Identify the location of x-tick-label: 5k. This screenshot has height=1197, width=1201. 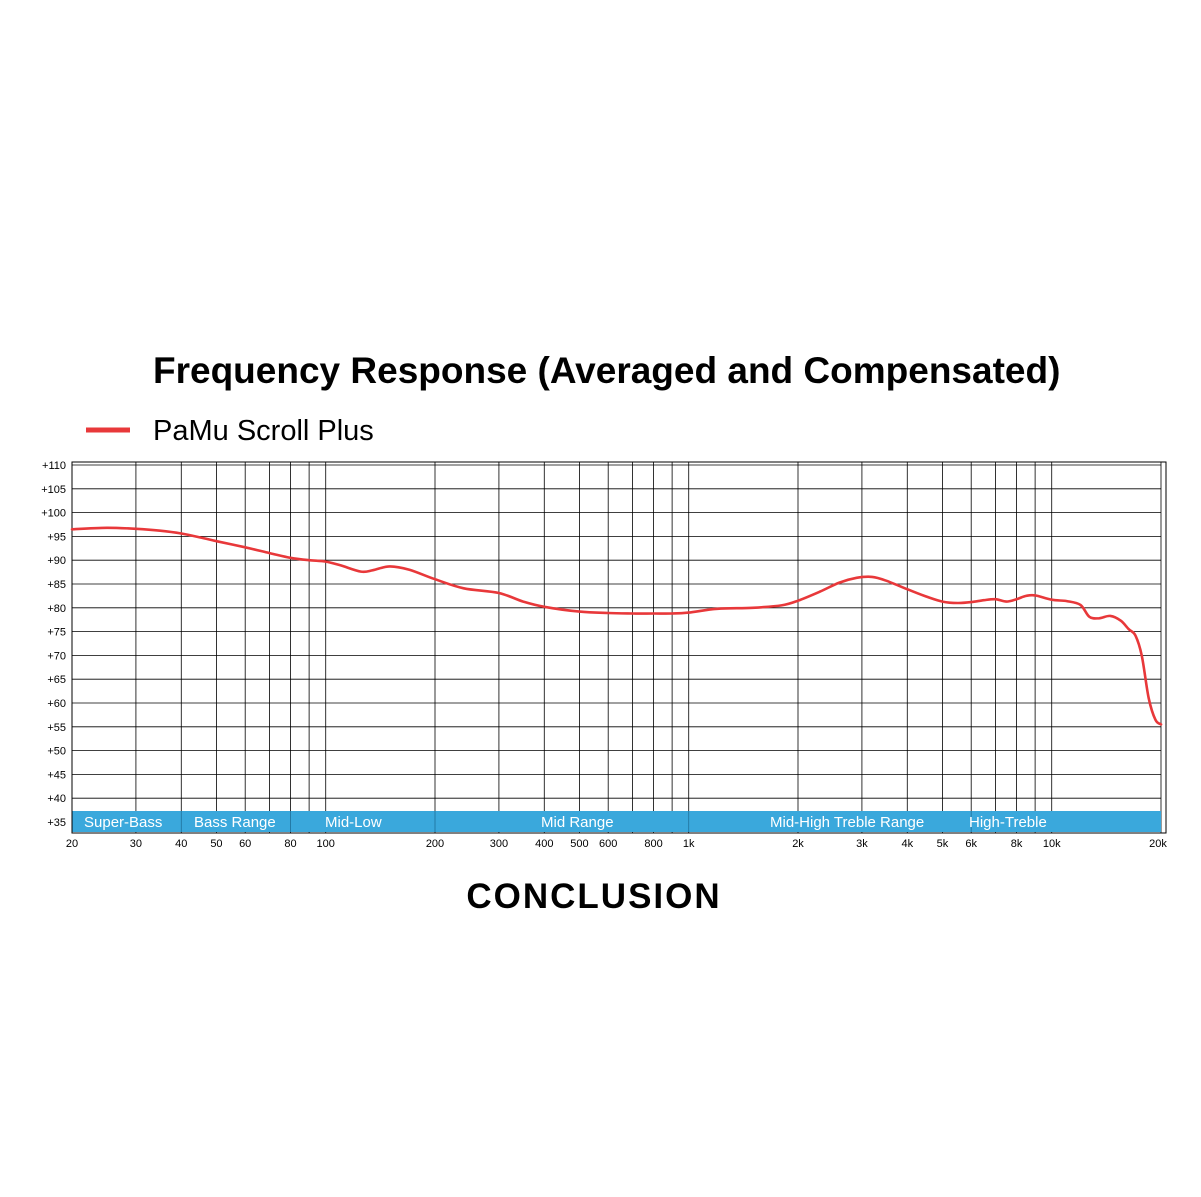
(943, 844).